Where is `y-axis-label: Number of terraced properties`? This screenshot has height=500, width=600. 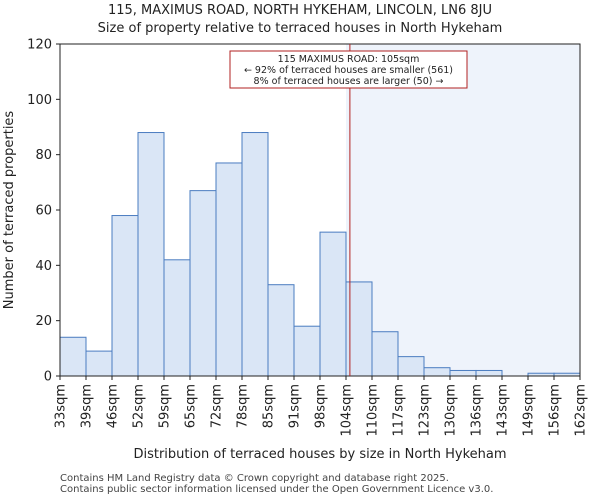
y-axis-label: Number of terraced properties is located at coordinates (9, 210).